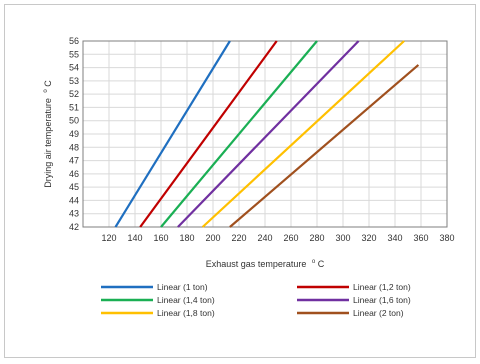 This screenshot has width=480, height=364. Describe the element at coordinates (186, 300) in the screenshot. I see `legend-label: Linear (1,4 ton)` at that location.